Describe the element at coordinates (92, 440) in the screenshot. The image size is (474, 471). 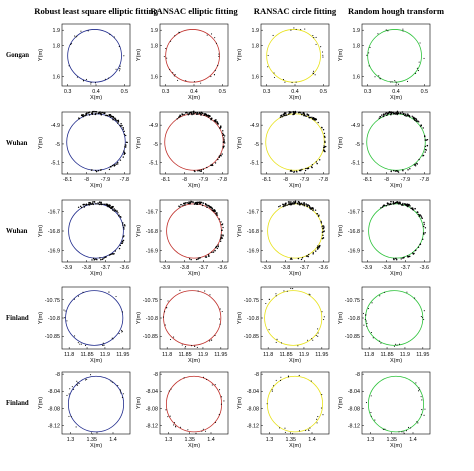
I see `x-tick-label: 1.35` at that location.